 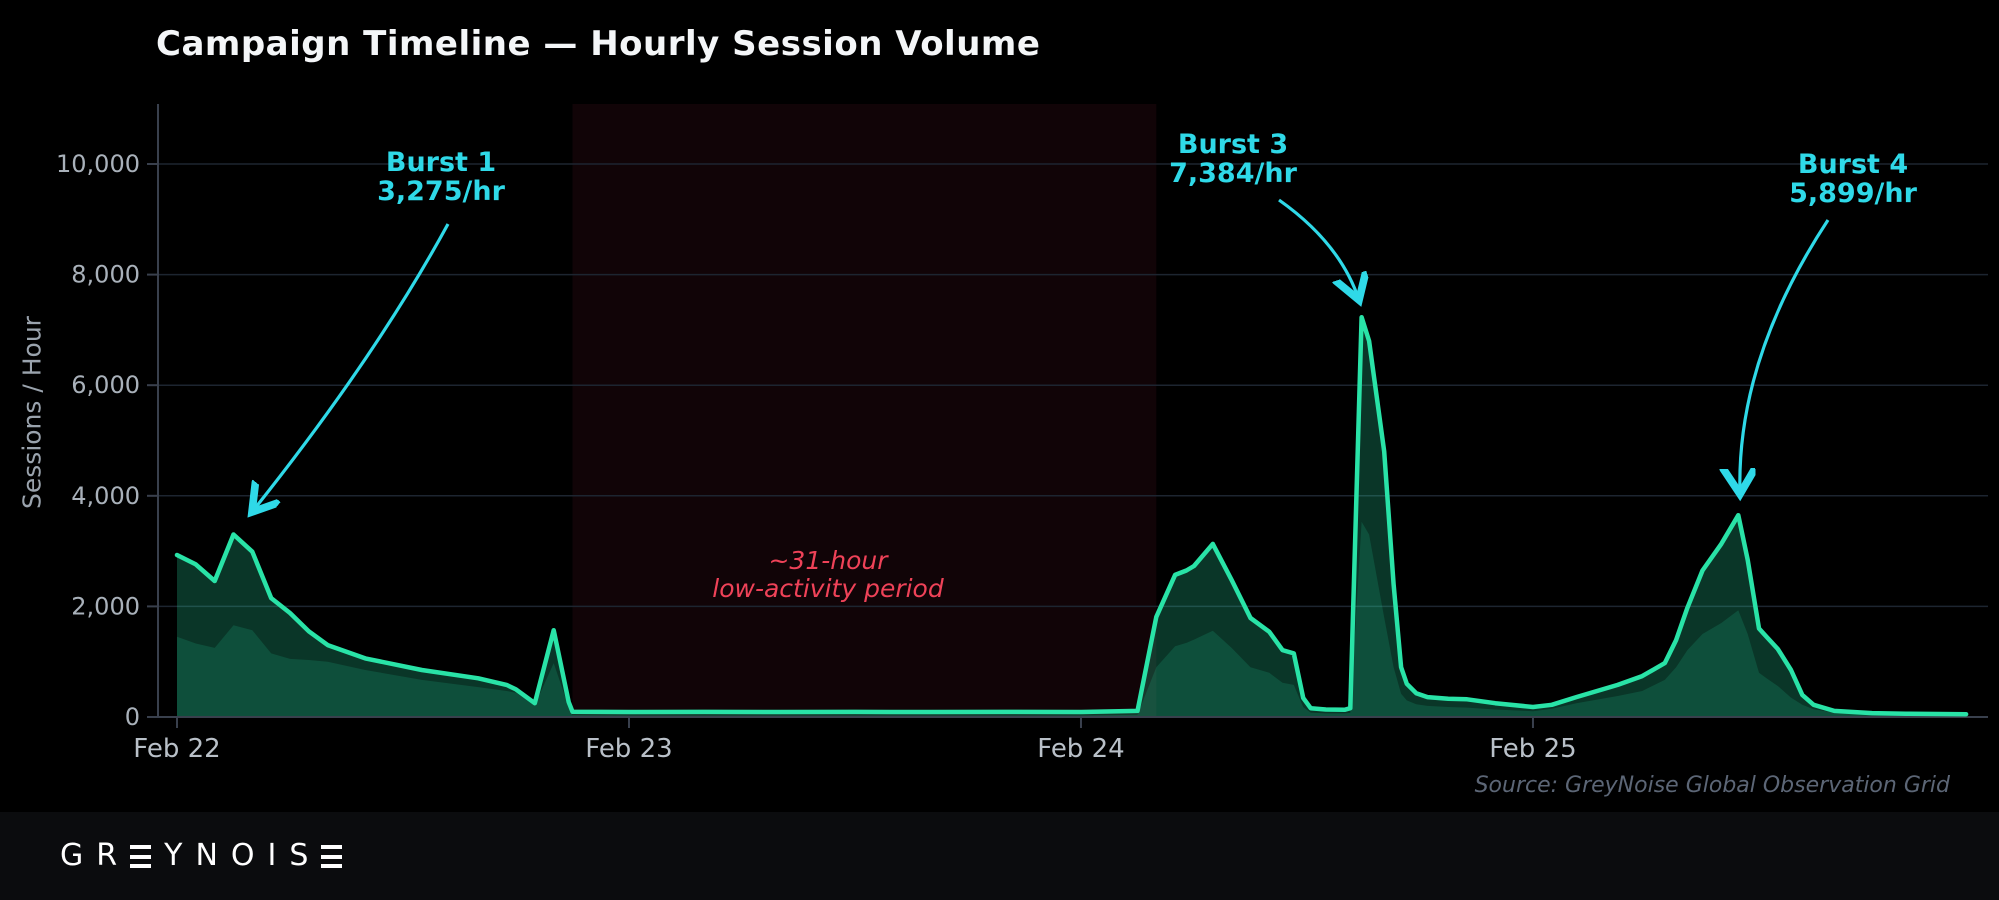 I want to click on x-tick-label-Feb-22: Feb 22, so click(x=176, y=749).